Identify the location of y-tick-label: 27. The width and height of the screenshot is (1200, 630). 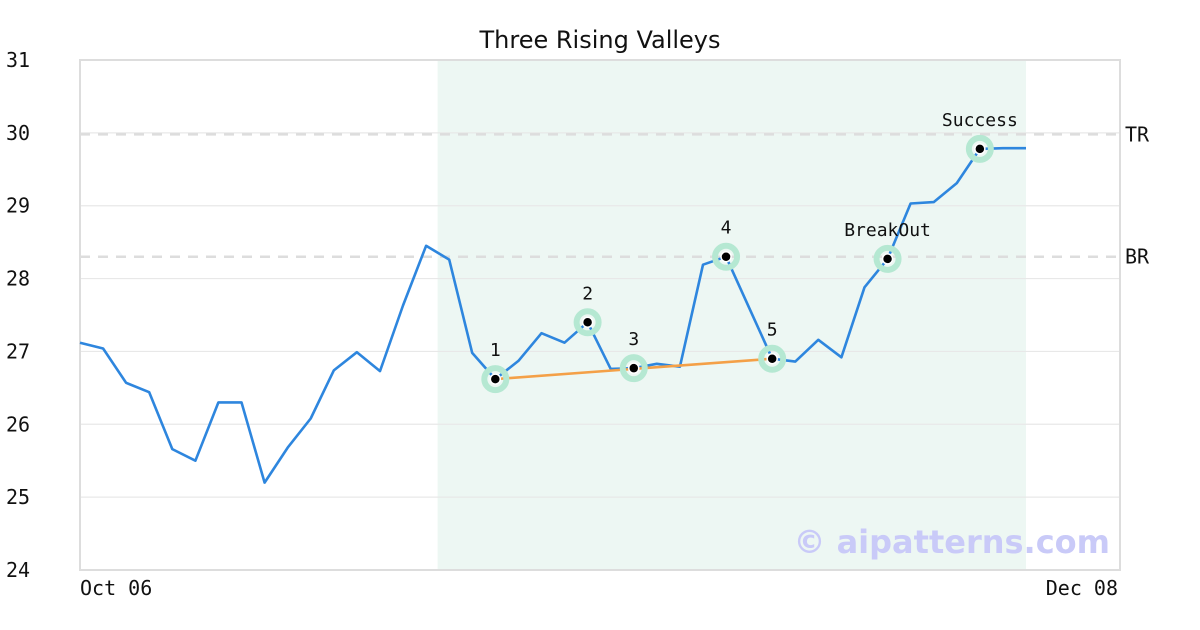
(18, 351).